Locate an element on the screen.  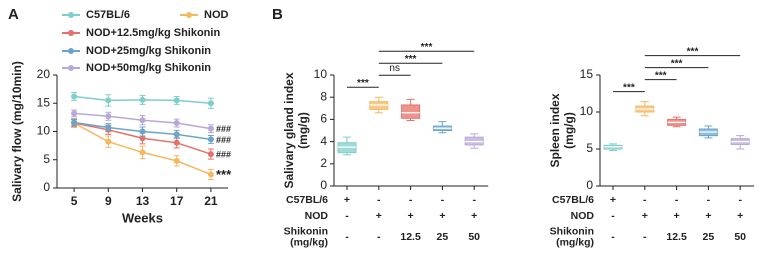
significance-label: ns is located at coordinates (394, 68).